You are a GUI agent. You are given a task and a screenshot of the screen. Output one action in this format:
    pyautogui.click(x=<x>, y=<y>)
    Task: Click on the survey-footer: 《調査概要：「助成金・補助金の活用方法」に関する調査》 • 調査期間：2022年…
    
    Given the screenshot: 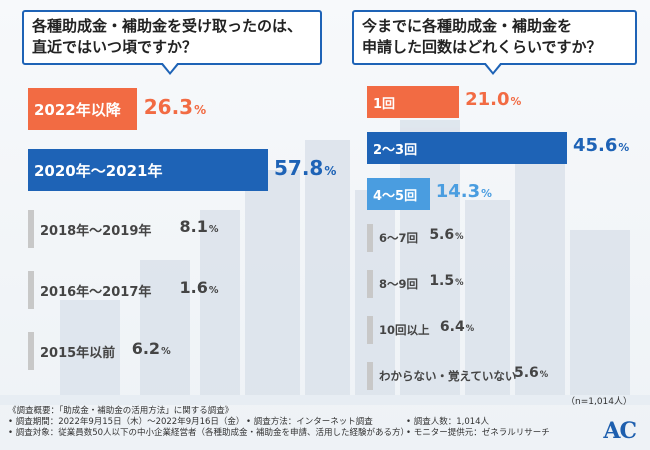 What is the action you would take?
    pyautogui.click(x=279, y=422)
    